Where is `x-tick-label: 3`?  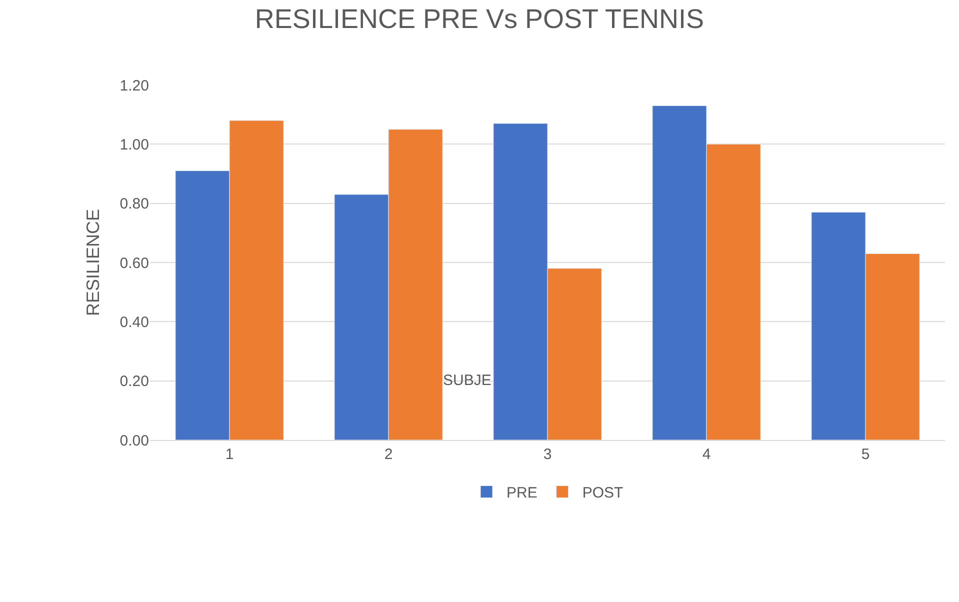
x-tick-label: 3 is located at coordinates (547, 454).